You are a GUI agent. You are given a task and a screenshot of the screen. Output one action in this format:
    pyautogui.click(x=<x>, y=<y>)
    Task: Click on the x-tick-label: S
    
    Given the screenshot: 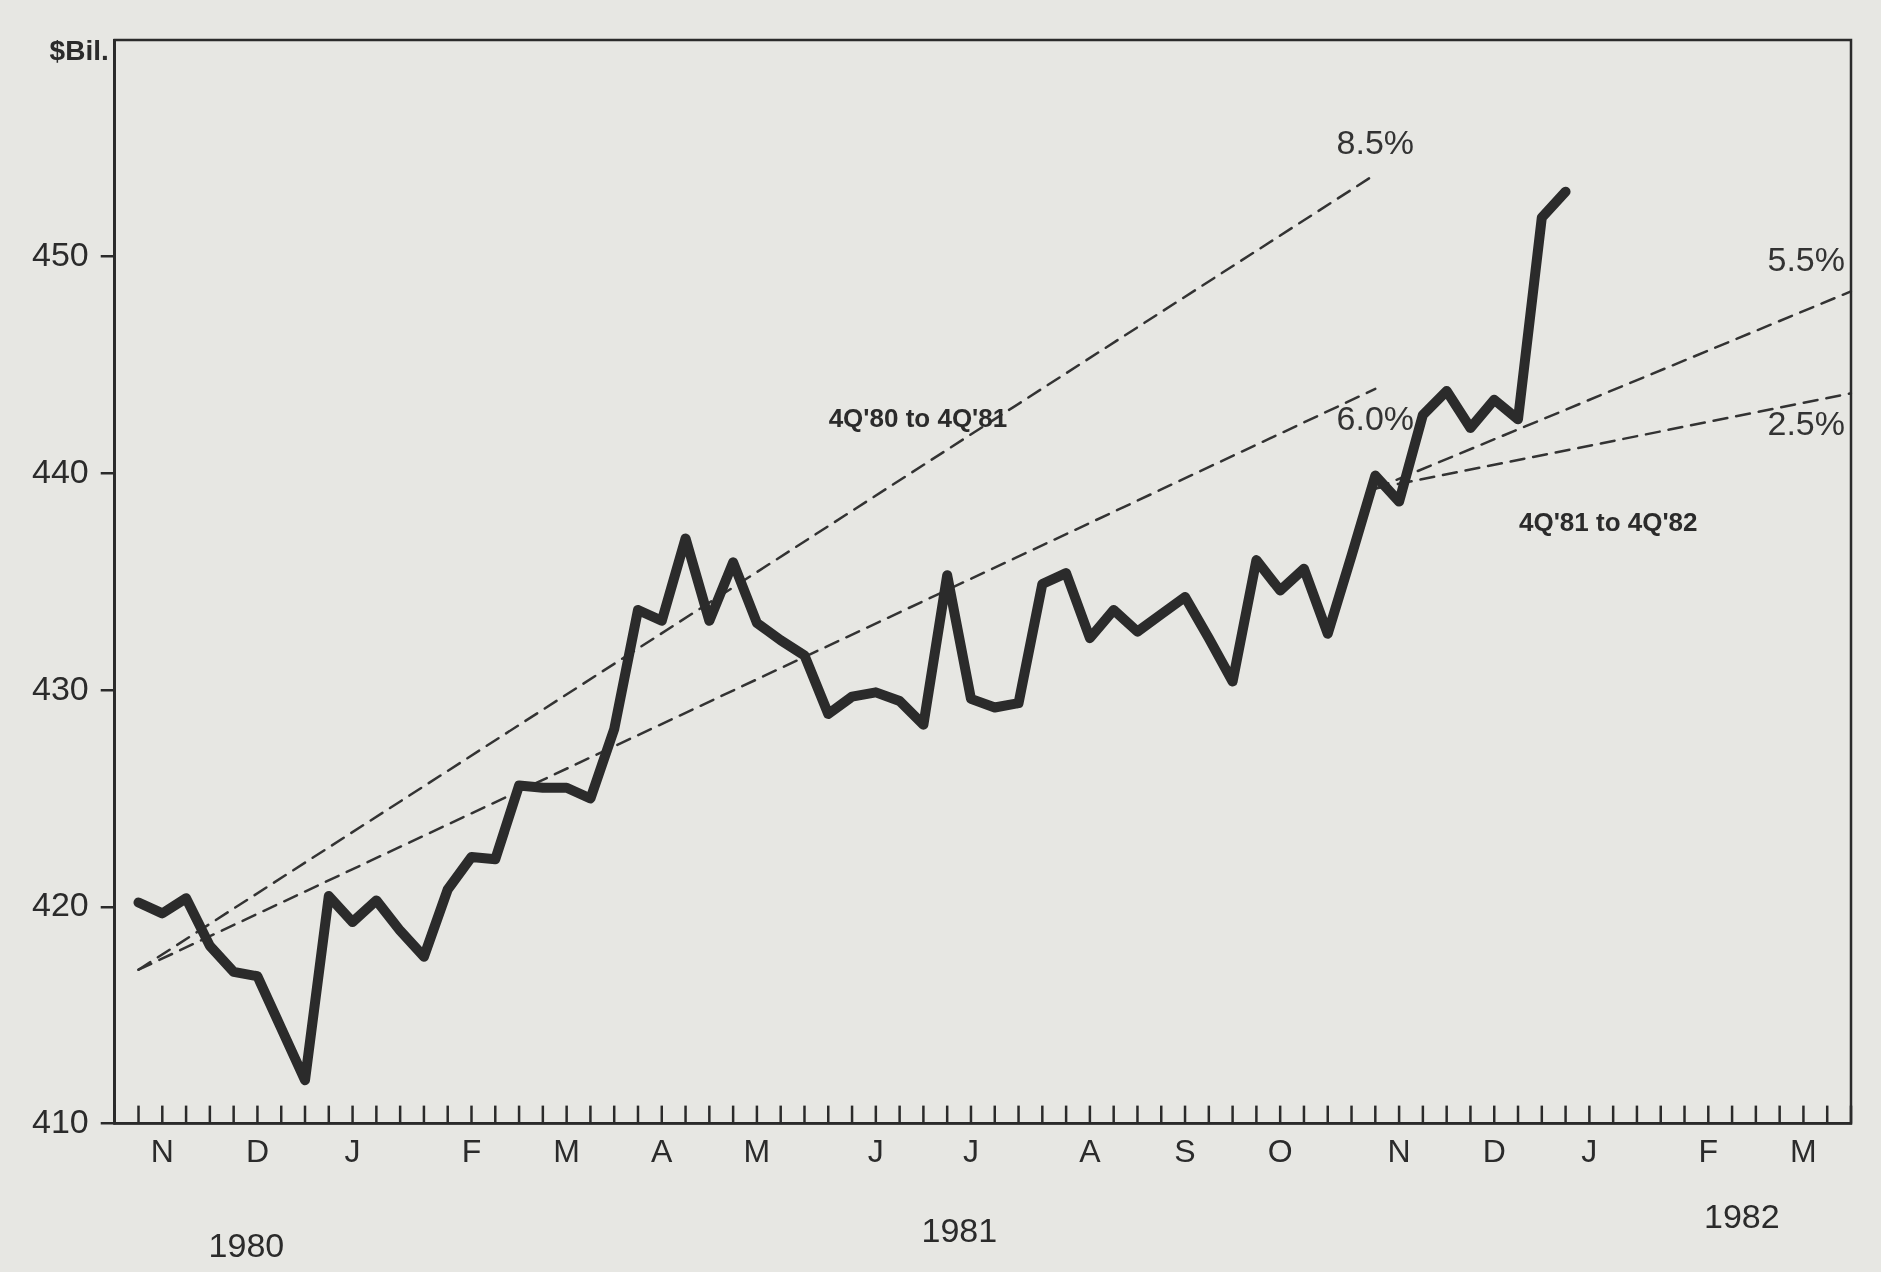 What is the action you would take?
    pyautogui.click(x=1185, y=1150)
    